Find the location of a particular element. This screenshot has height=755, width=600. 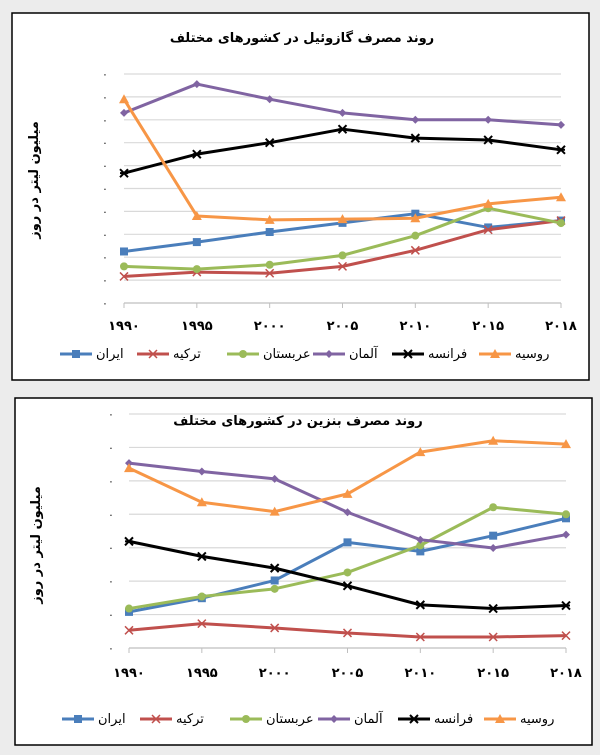

legend-item: ایران is located at coordinates (94, 719).